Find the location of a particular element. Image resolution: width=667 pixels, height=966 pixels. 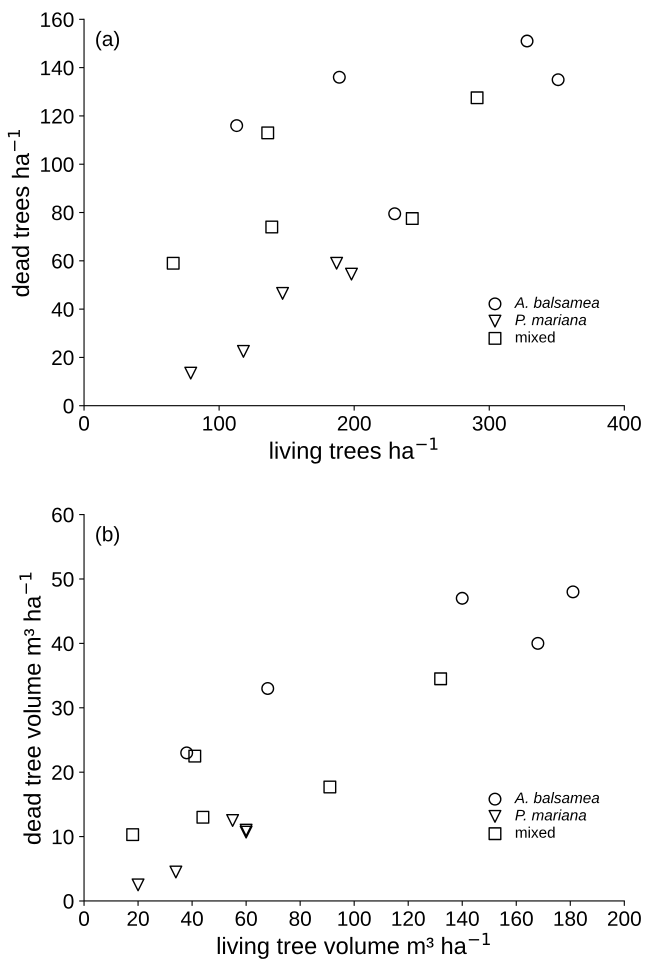

x-tick-label: 80 is located at coordinates (300, 918).